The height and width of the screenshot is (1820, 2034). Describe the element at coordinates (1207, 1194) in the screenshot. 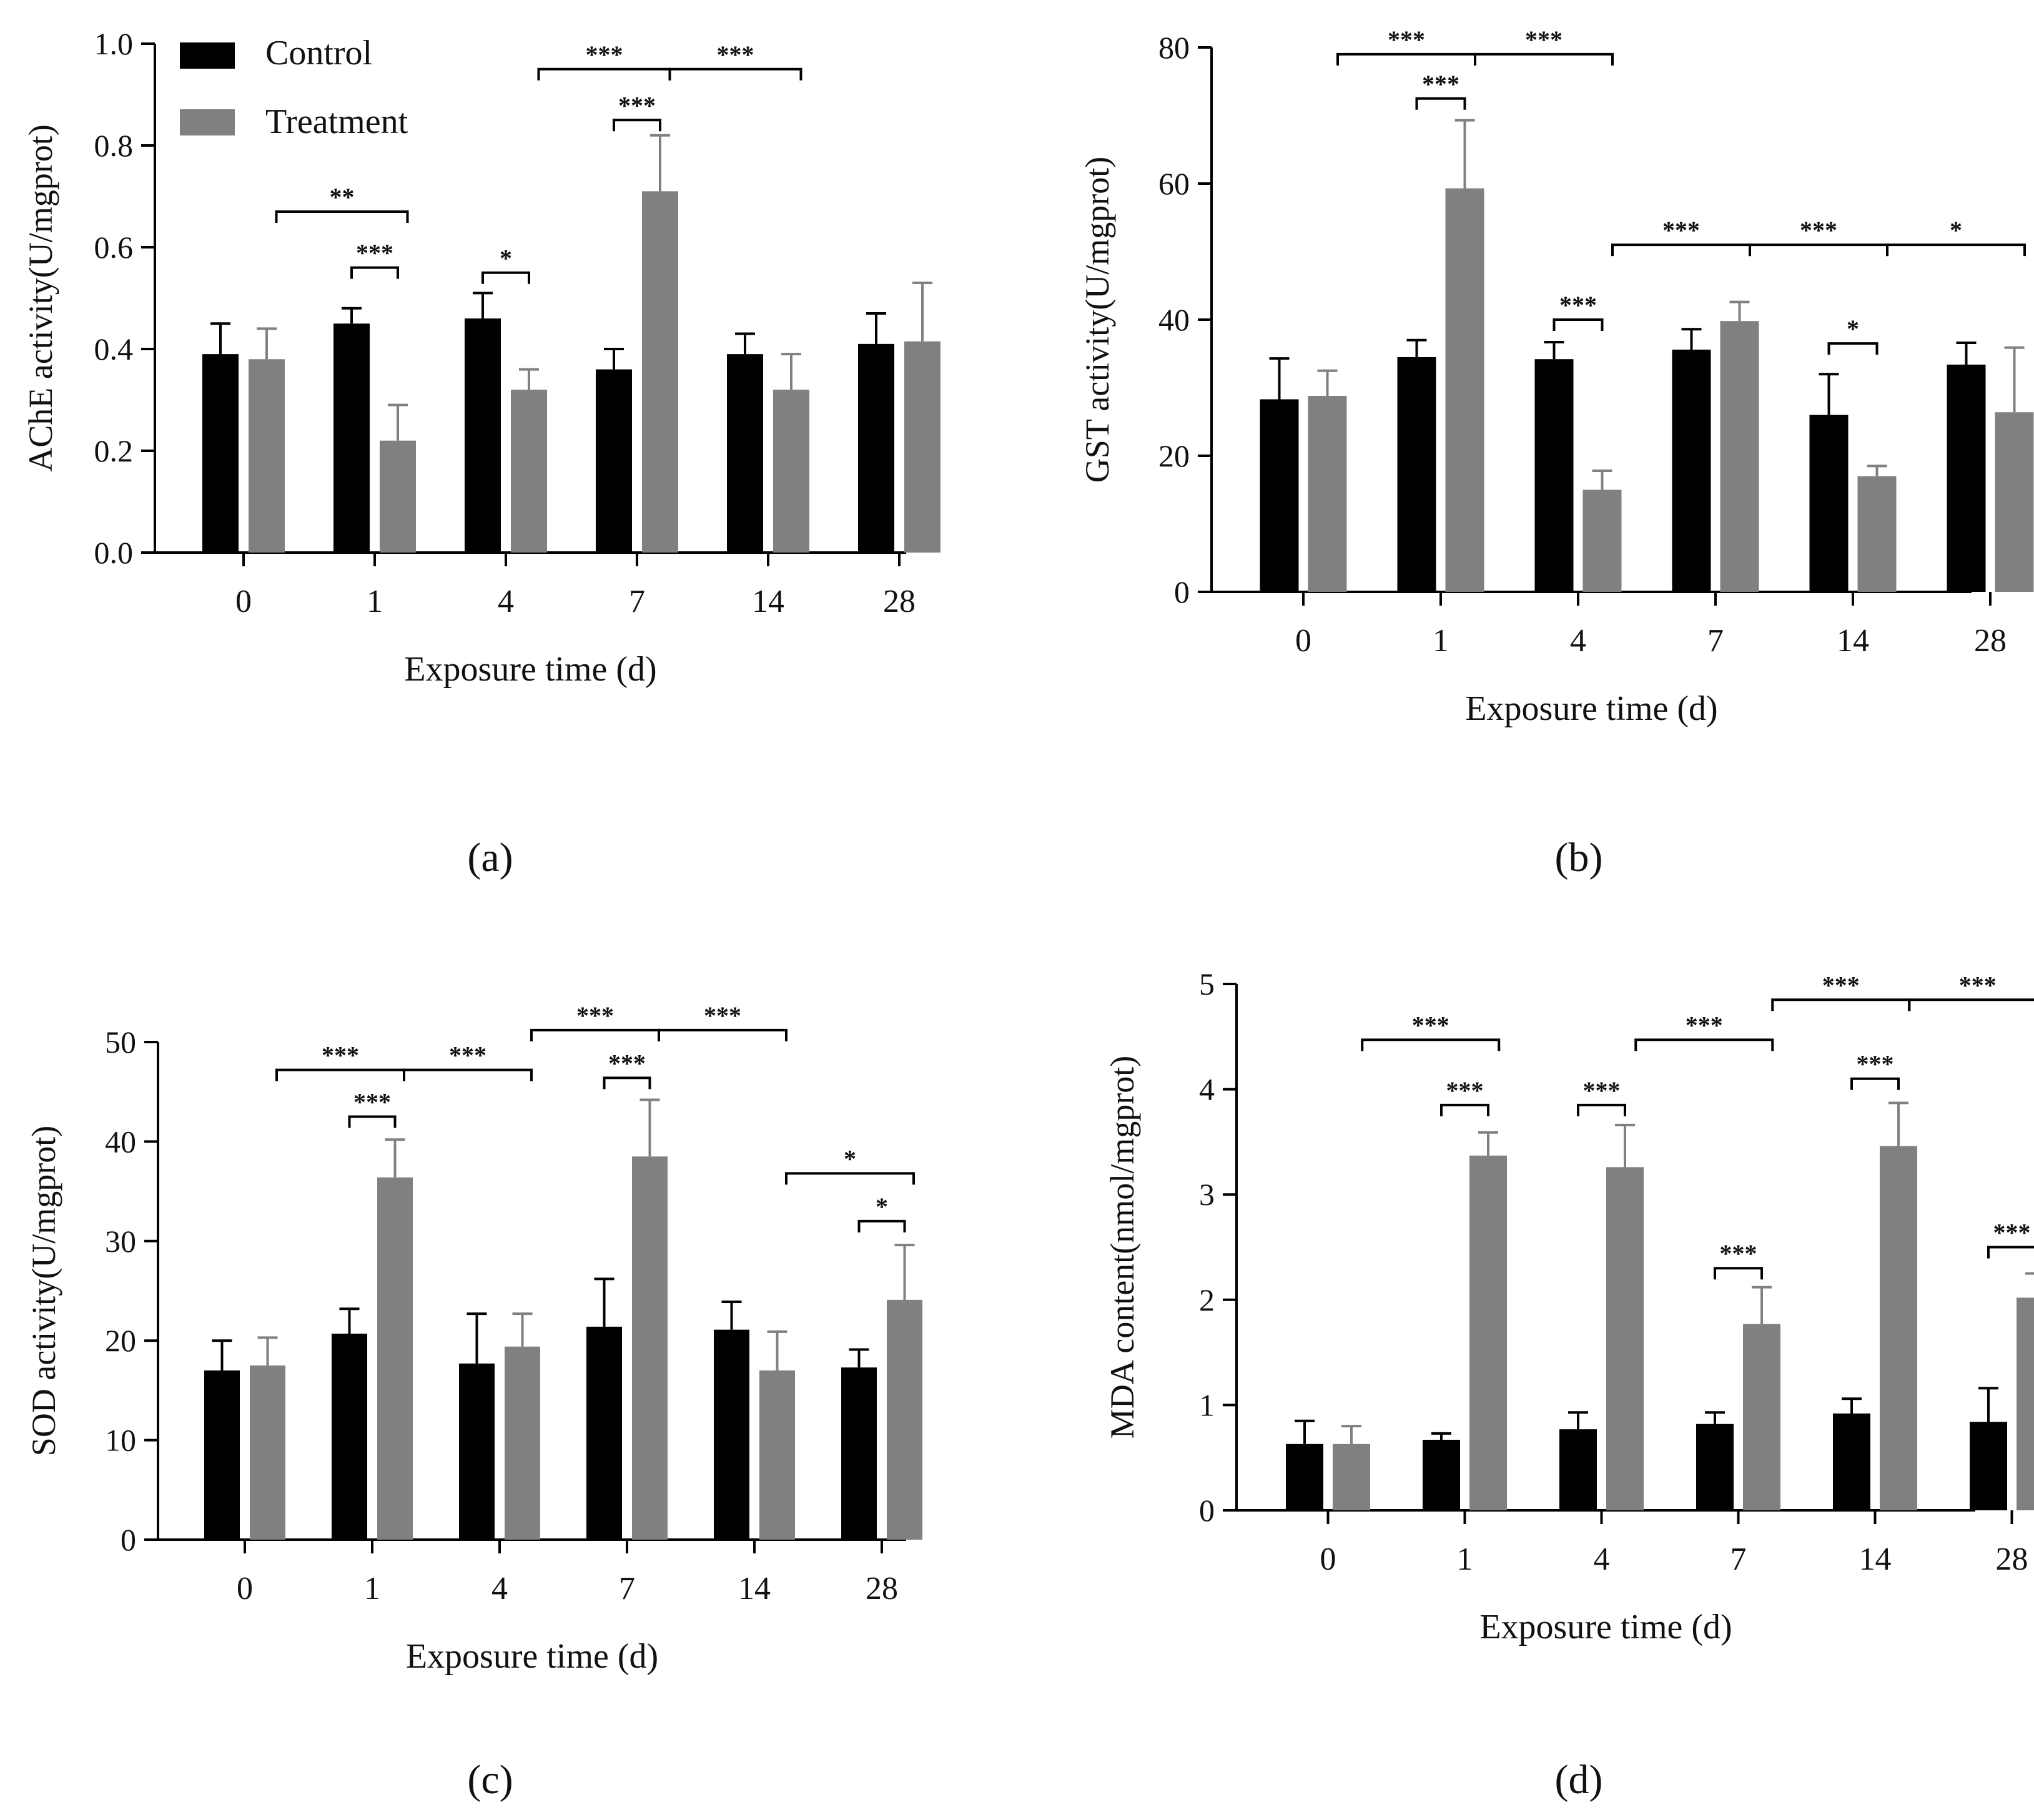

I see `y-tick-label: 3` at that location.